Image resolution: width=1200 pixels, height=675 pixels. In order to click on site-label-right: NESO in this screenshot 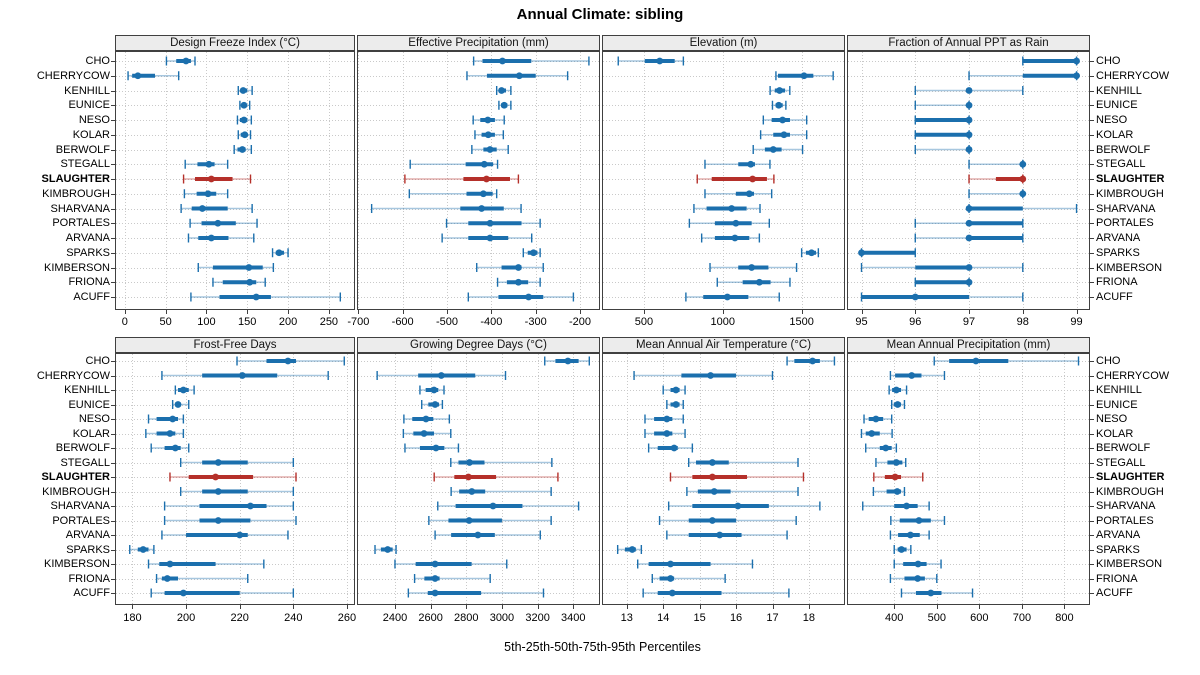, I will do `click(1112, 419)`.